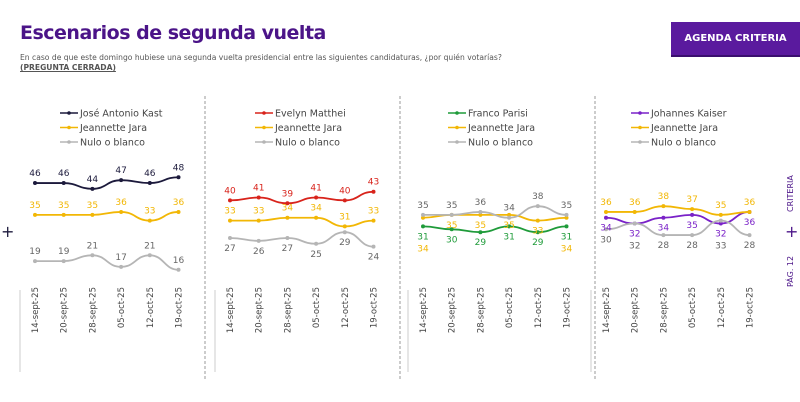 This screenshot has width=800, height=402. What do you see at coordinates (750, 246) in the screenshot?
I see `data-label: 28` at bounding box center [750, 246].